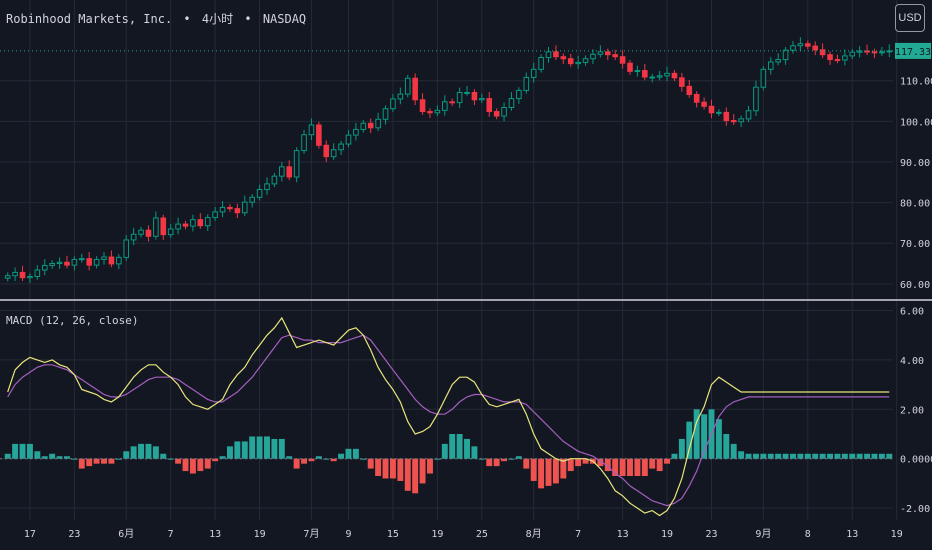 The height and width of the screenshot is (550, 932). What do you see at coordinates (448, 451) in the screenshot?
I see `macd-histogram` at bounding box center [448, 451].